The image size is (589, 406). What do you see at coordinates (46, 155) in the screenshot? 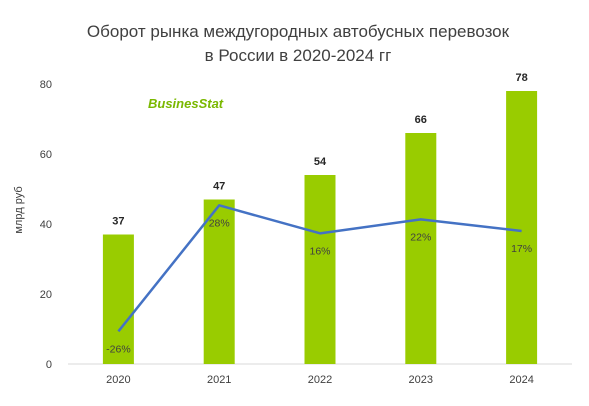
I see `y-tick-label: 60` at bounding box center [46, 155].